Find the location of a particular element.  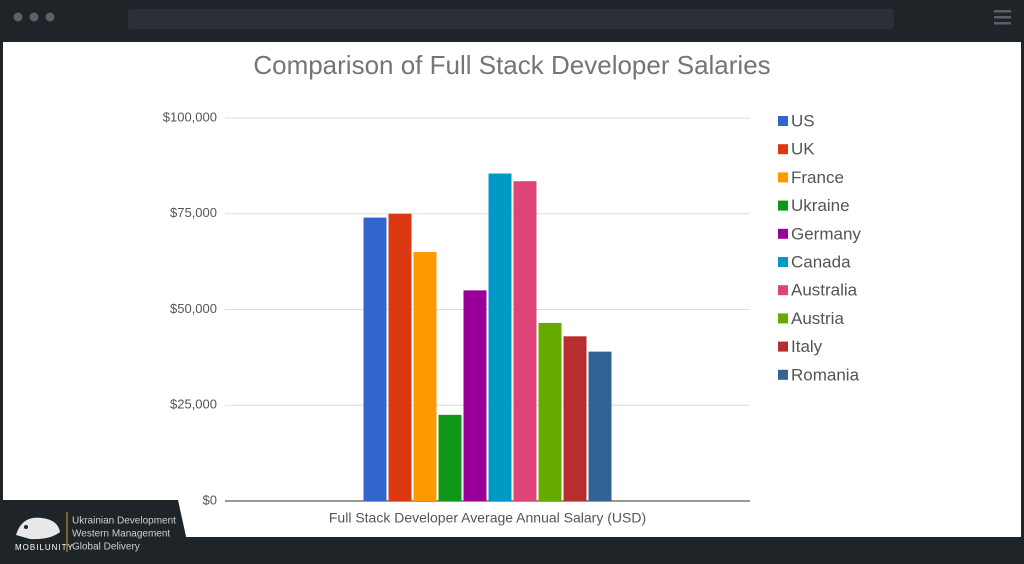

logo-panel is located at coordinates (96, 532).